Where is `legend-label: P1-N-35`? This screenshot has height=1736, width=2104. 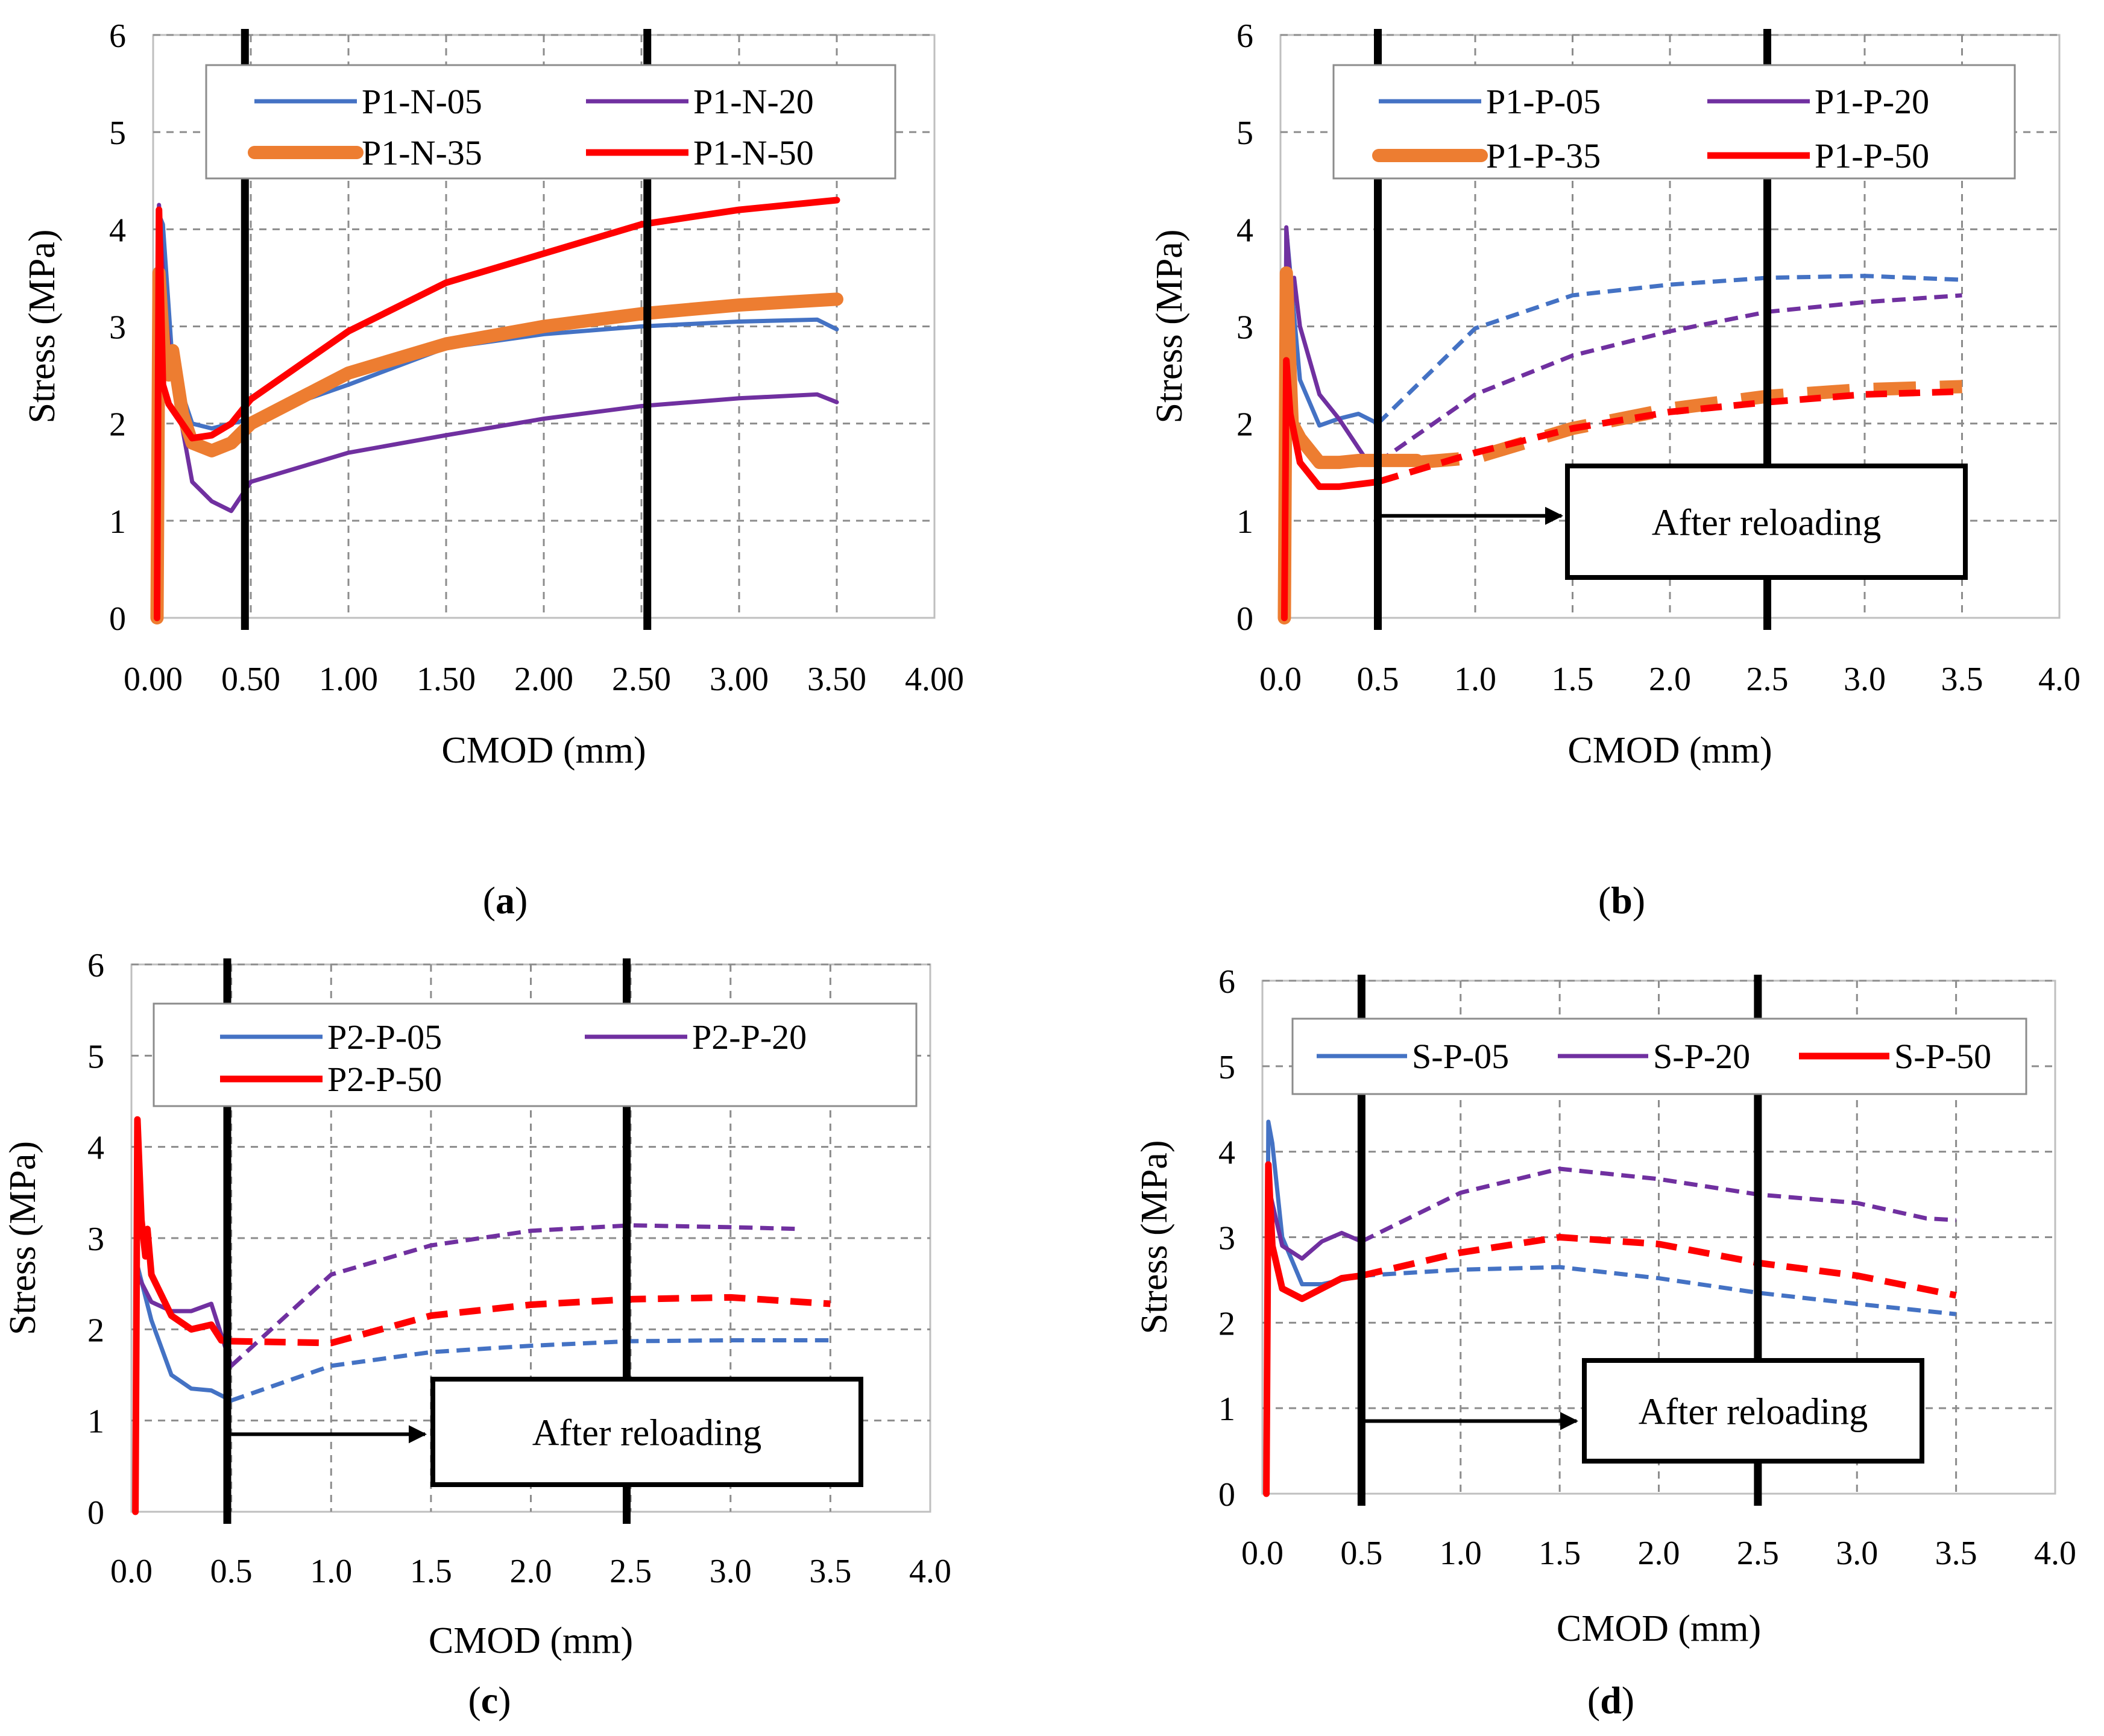
legend-label: P1-N-35 is located at coordinates (422, 152).